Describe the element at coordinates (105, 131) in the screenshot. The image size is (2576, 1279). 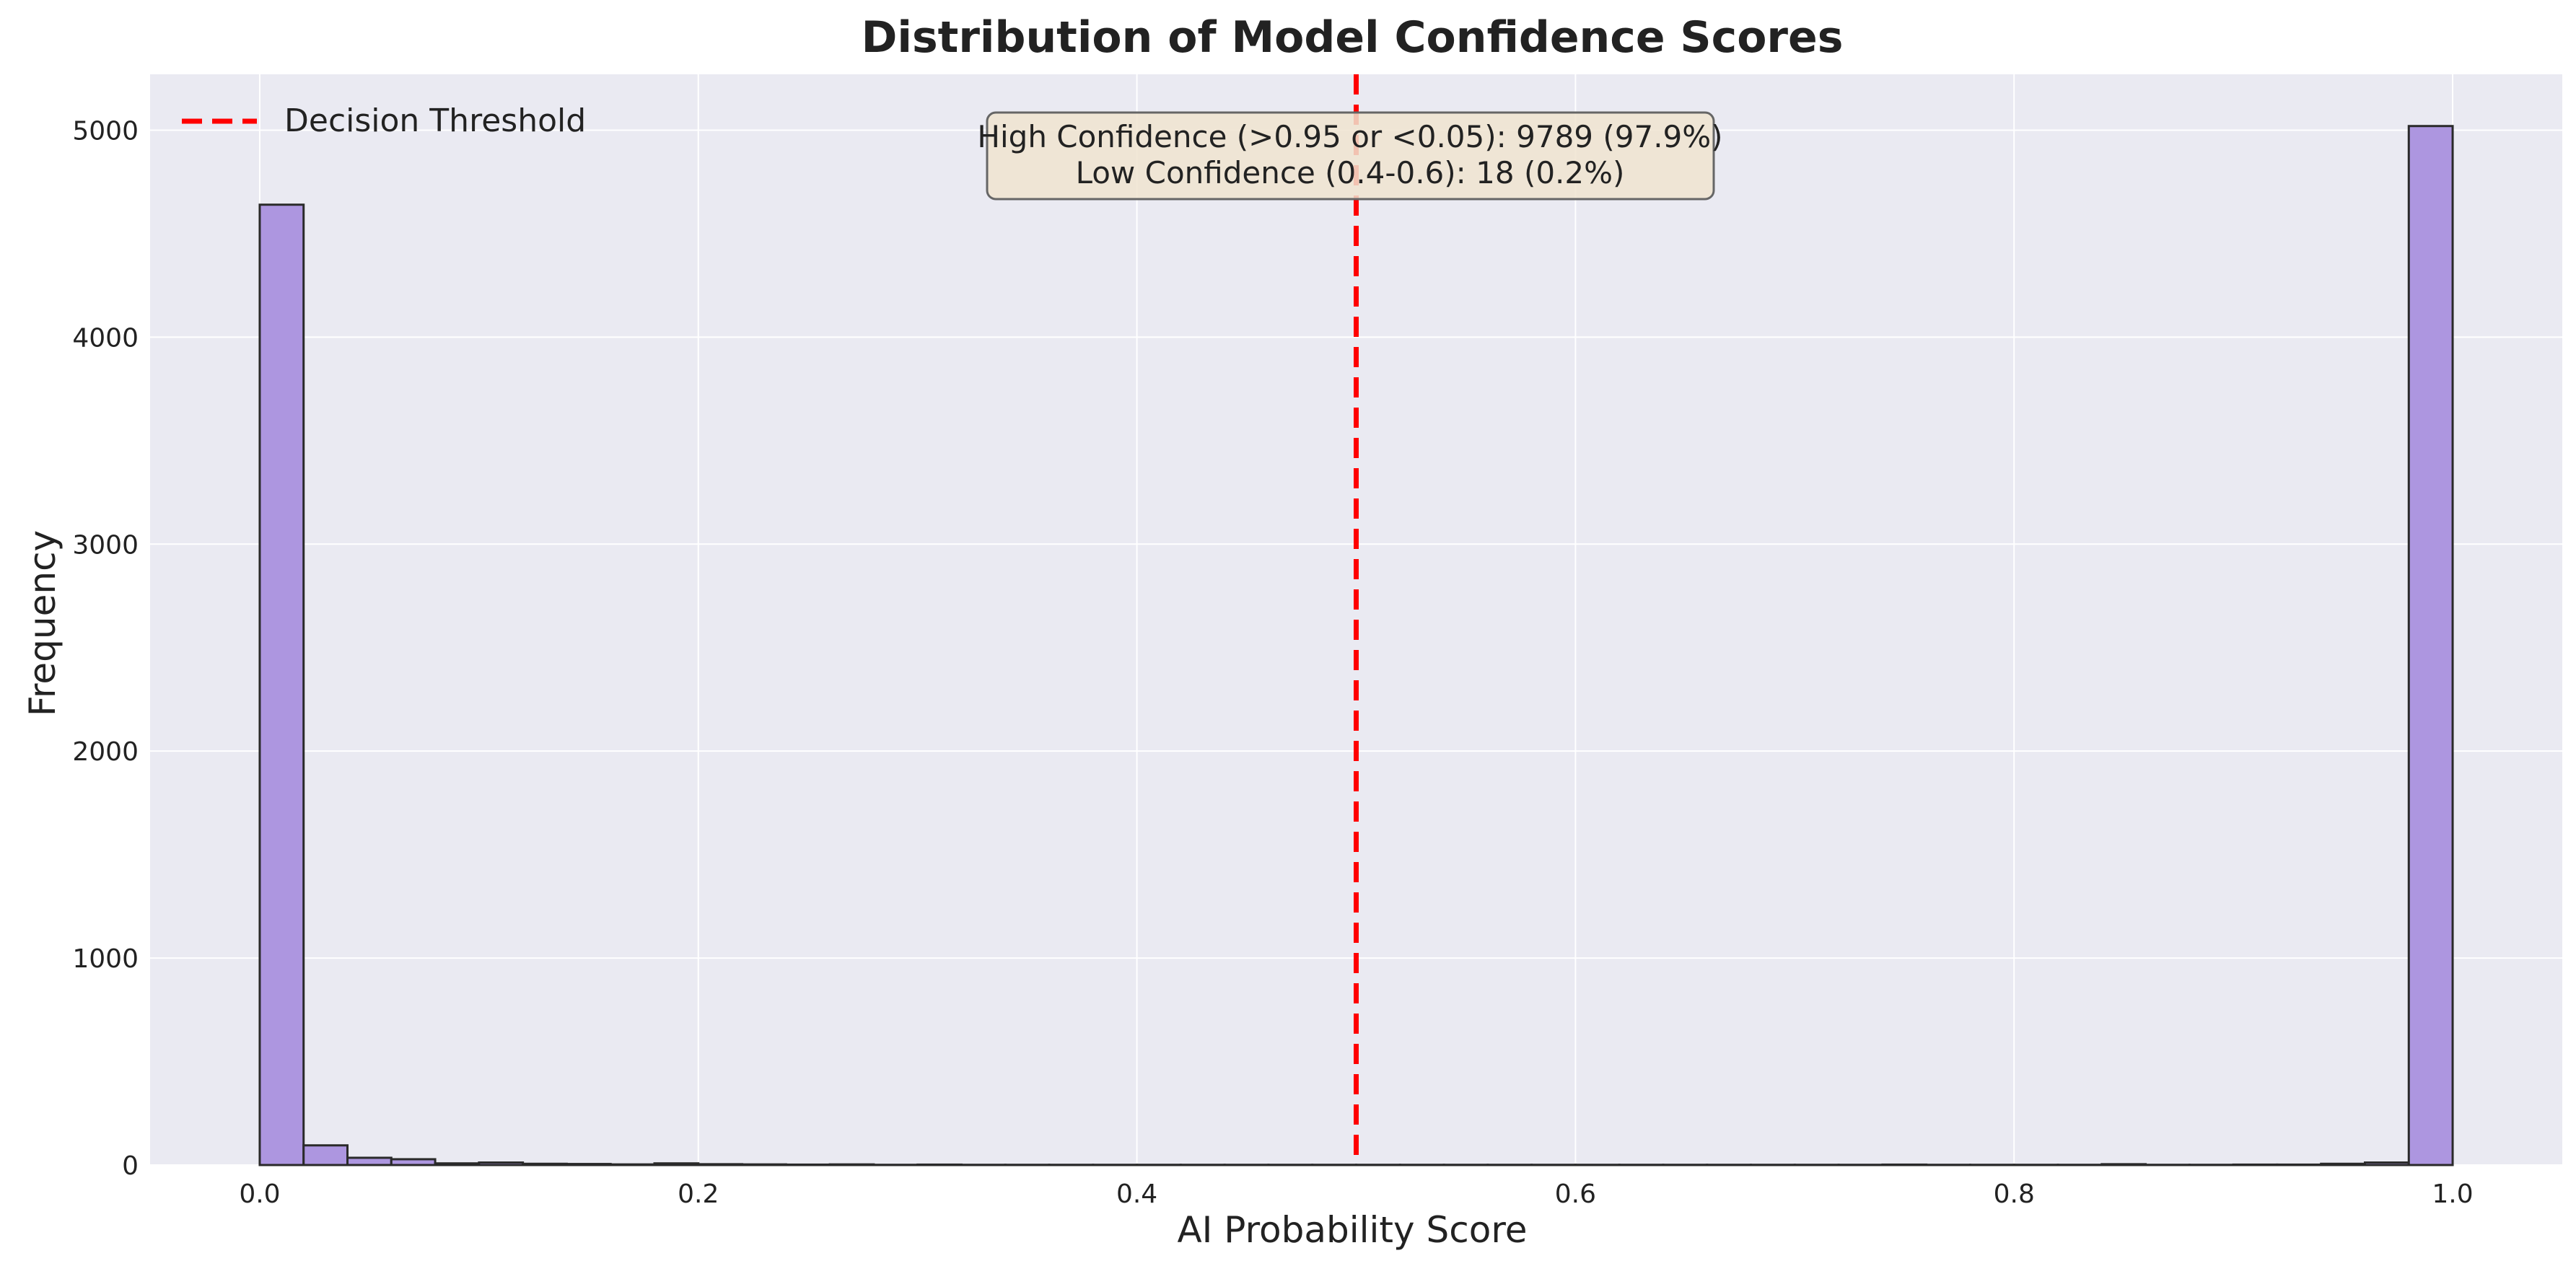
I see `y-tick-label: 5000` at that location.